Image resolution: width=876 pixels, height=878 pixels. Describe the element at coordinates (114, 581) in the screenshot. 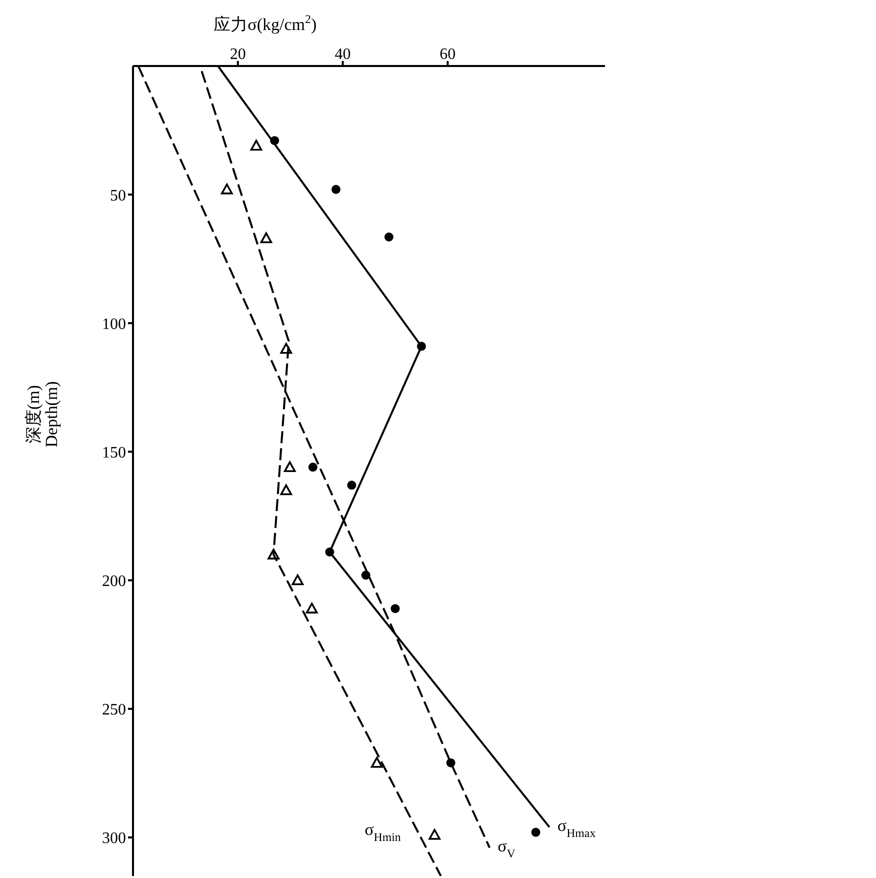

I see `y-tick-label: 200` at that location.